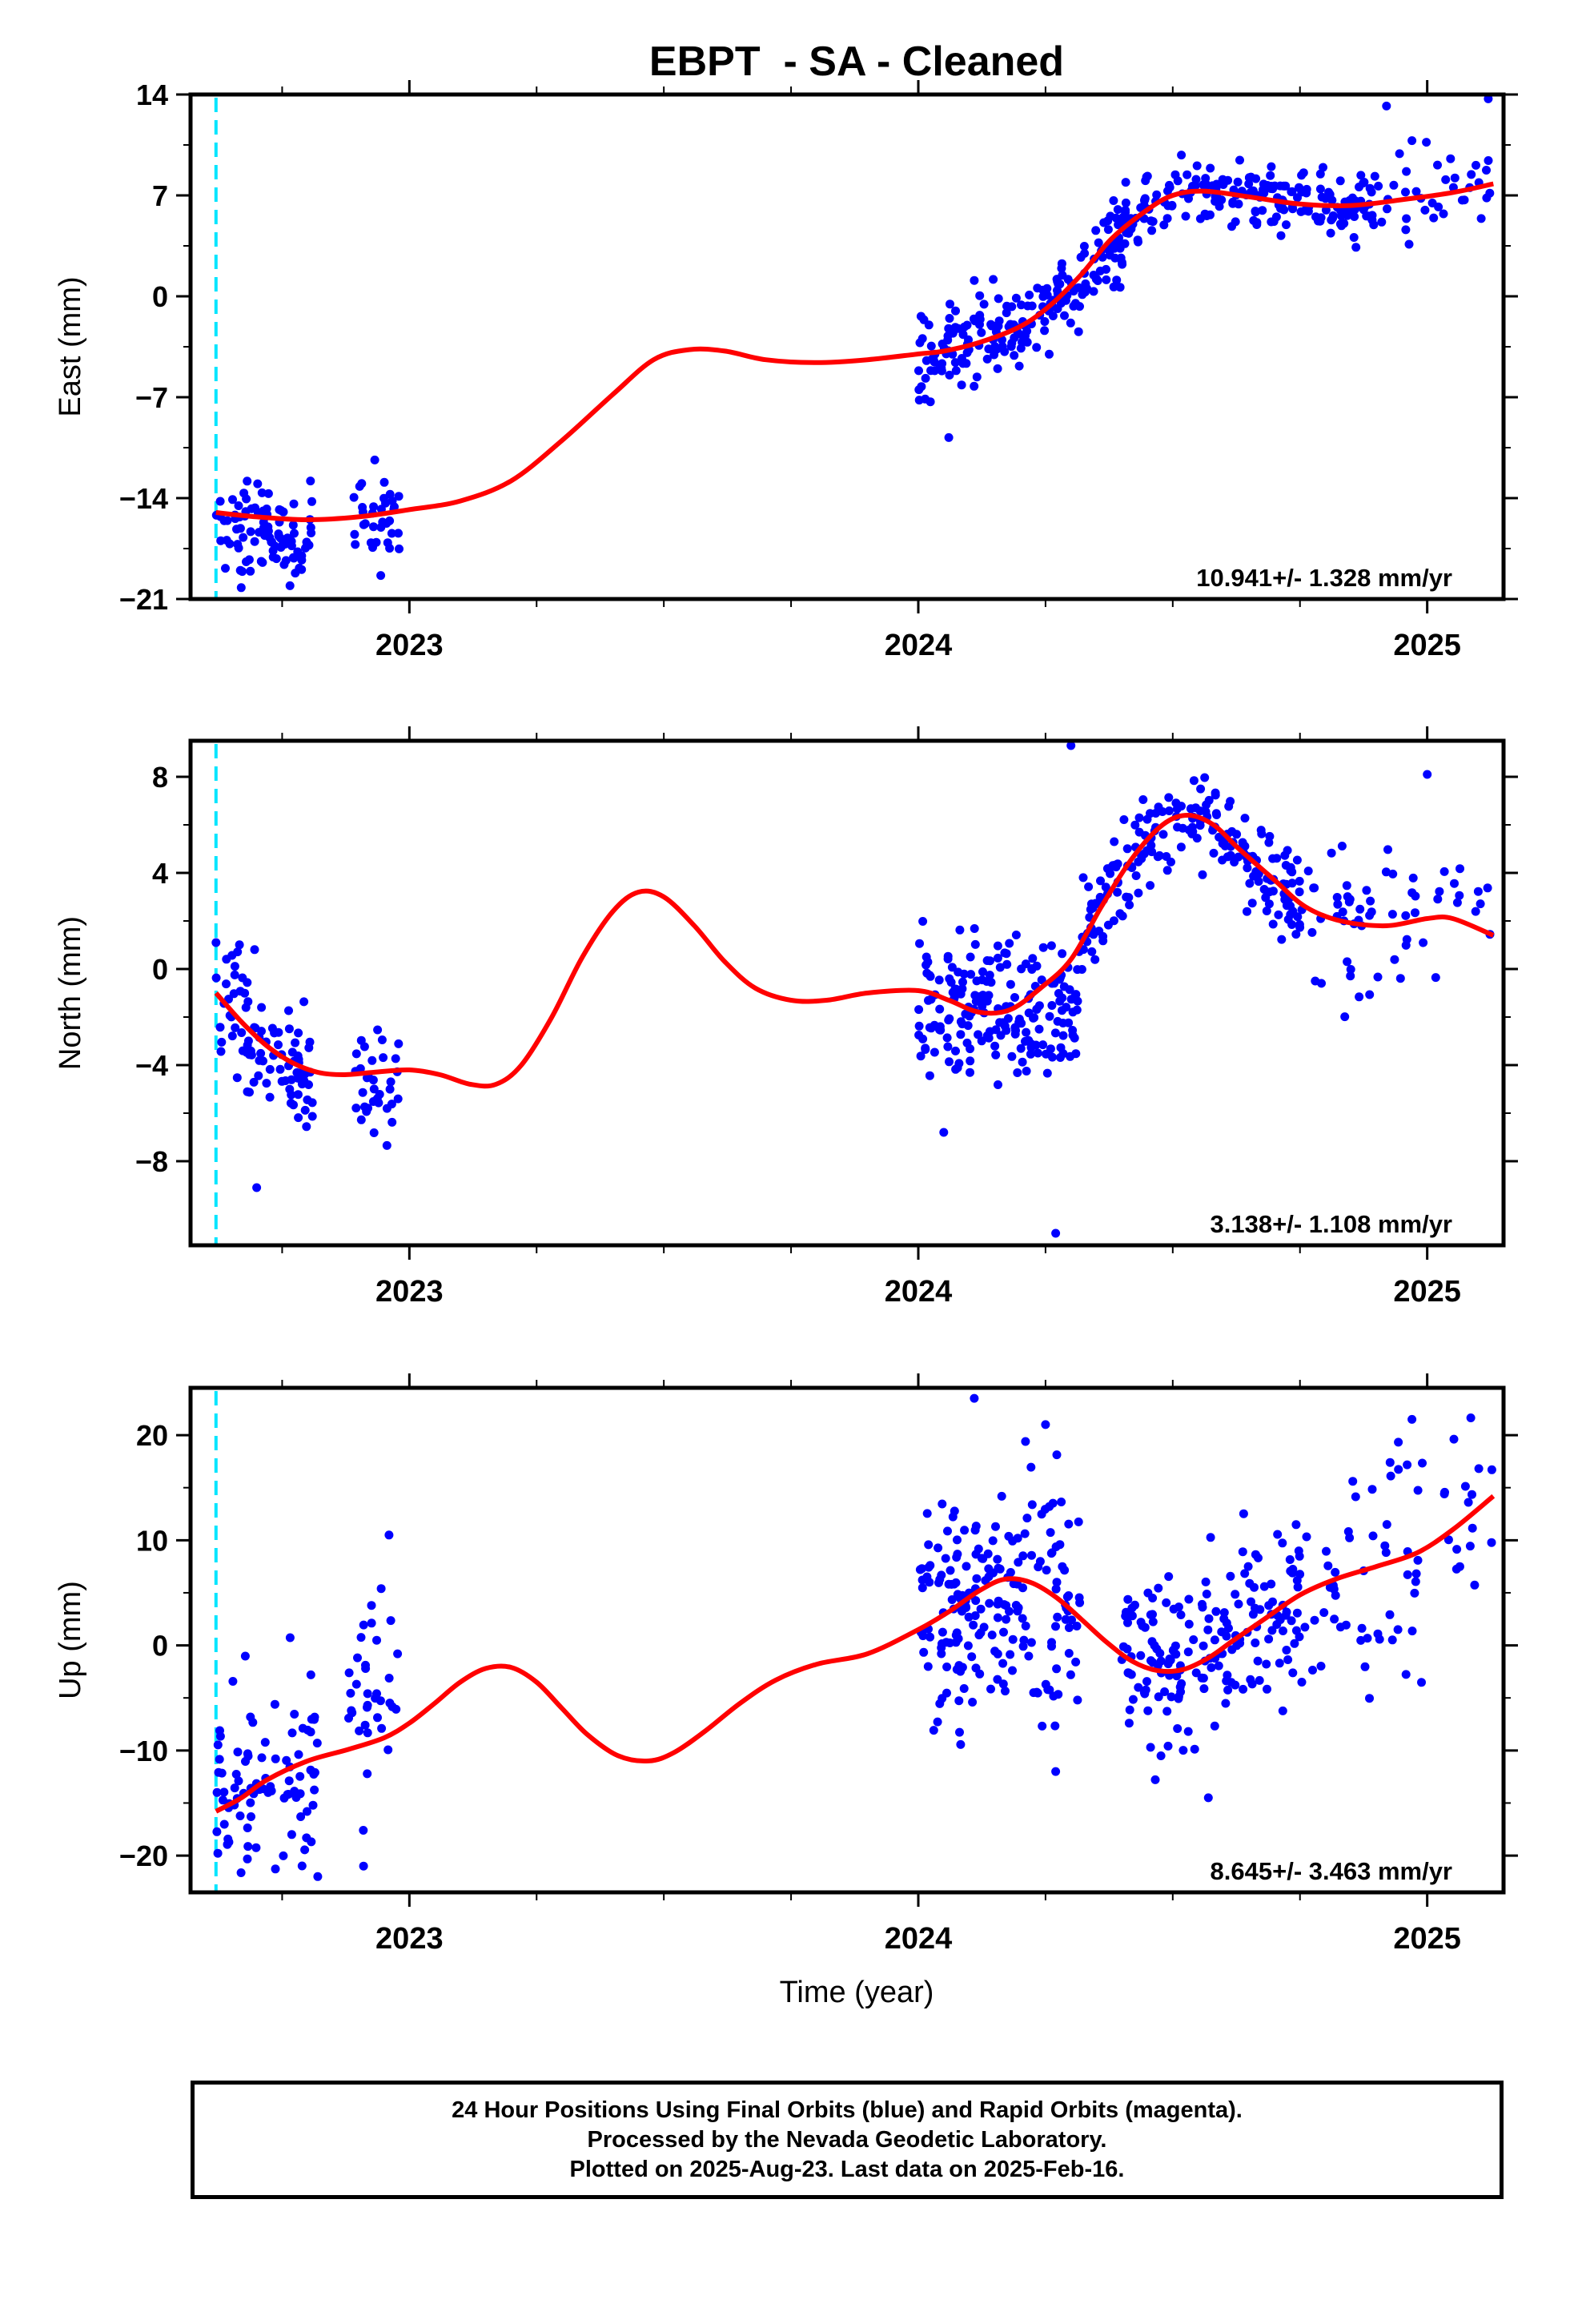 This screenshot has width=1582, height=2324. I want to click on y-tick-label: −10, so click(144, 1751).